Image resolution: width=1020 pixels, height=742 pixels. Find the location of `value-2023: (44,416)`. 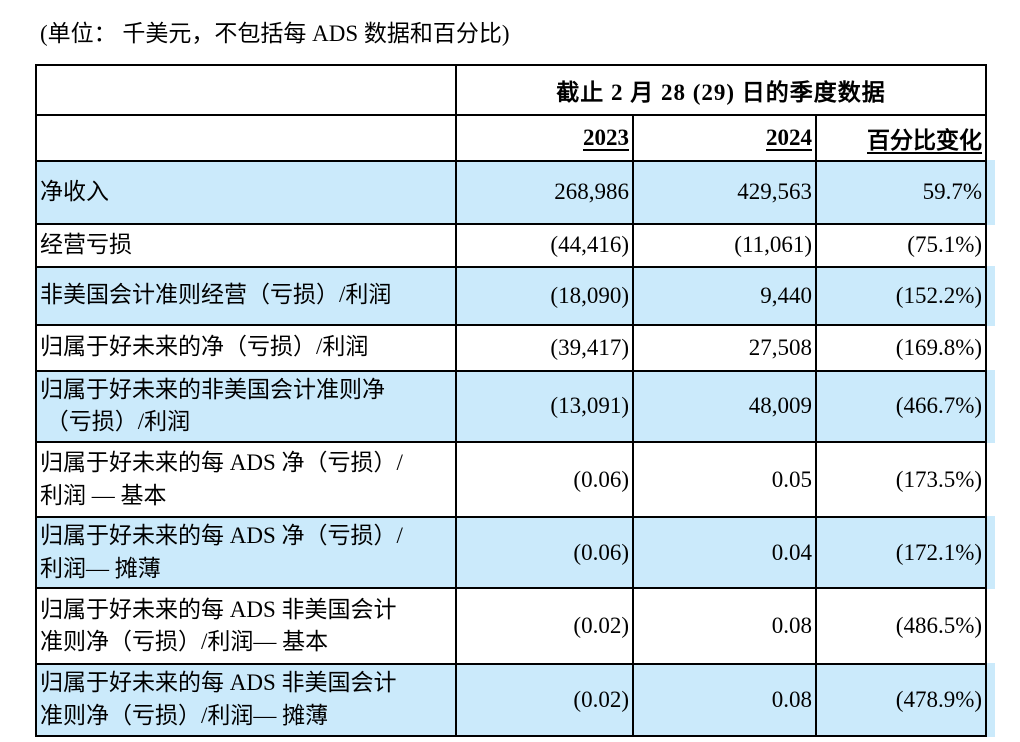

value-2023: (44,416) is located at coordinates (544, 245).